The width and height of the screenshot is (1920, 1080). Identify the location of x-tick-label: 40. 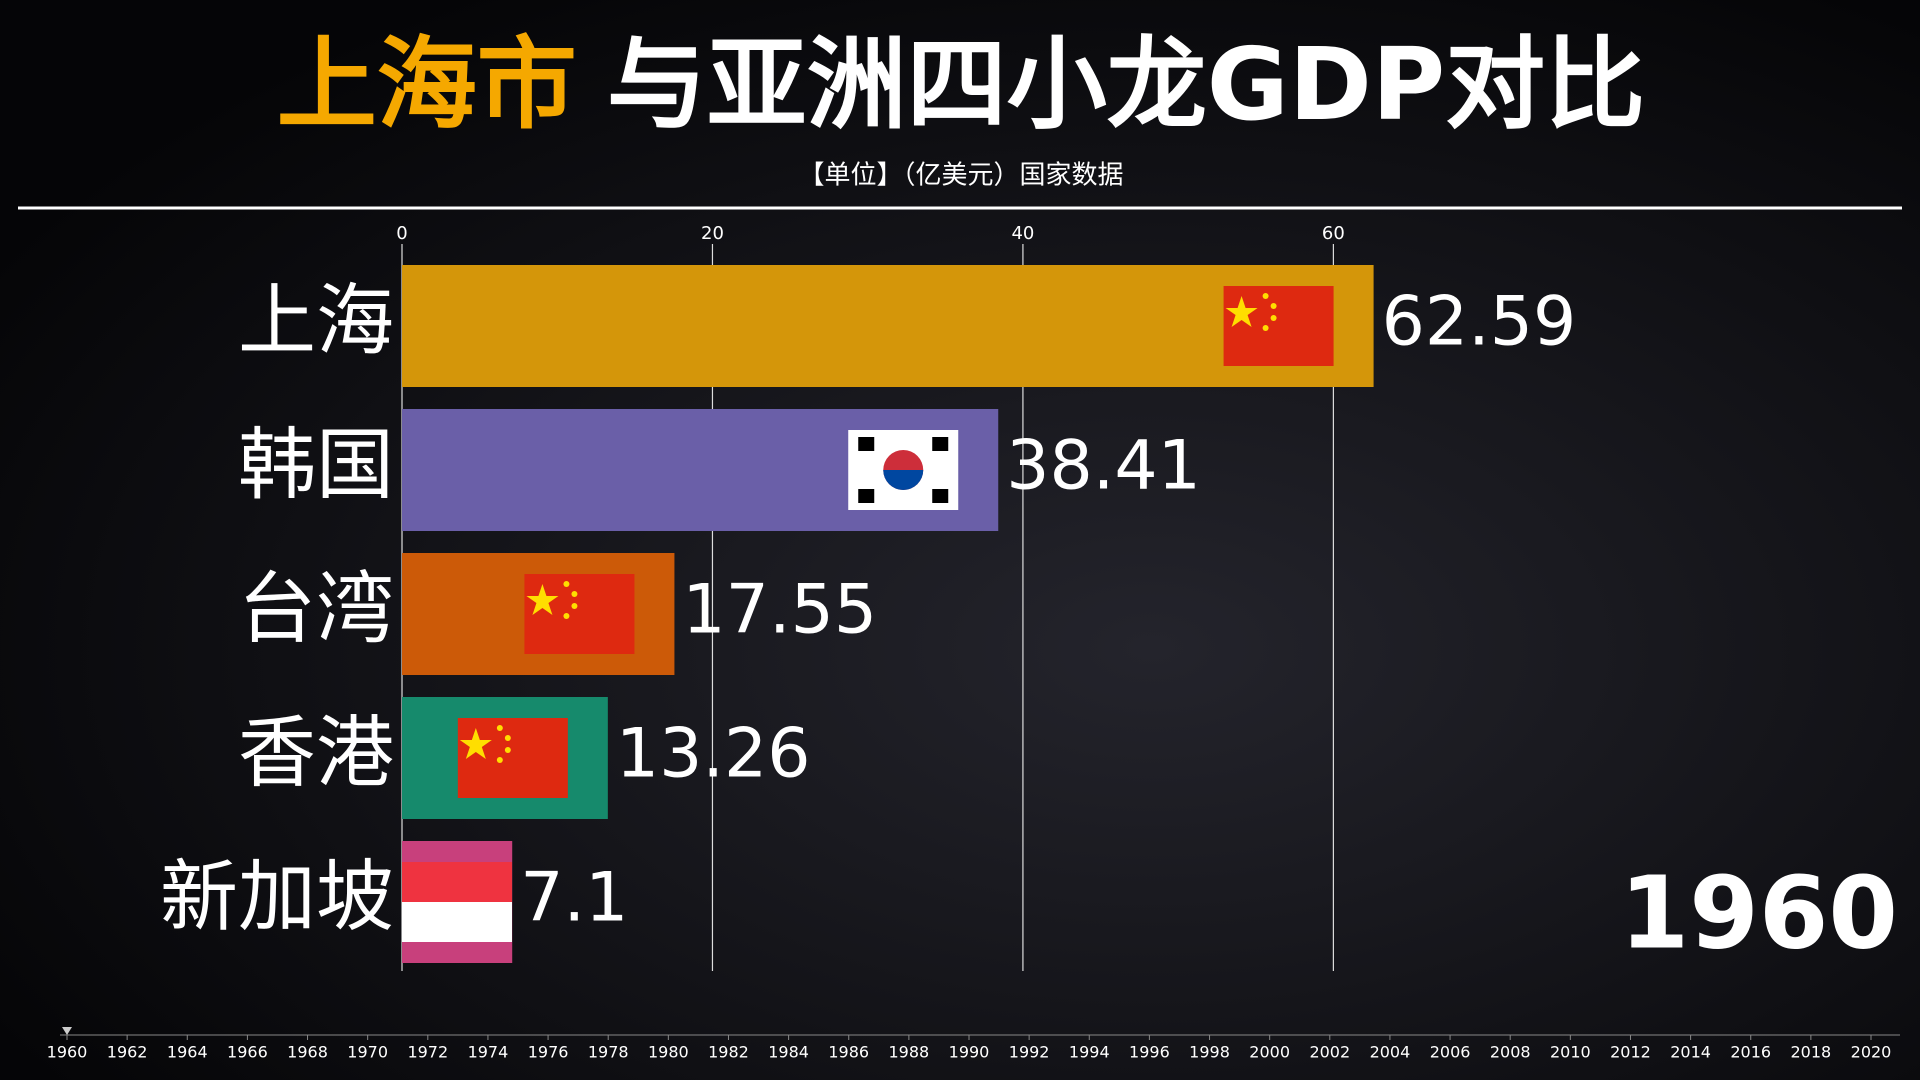
(1022, 233).